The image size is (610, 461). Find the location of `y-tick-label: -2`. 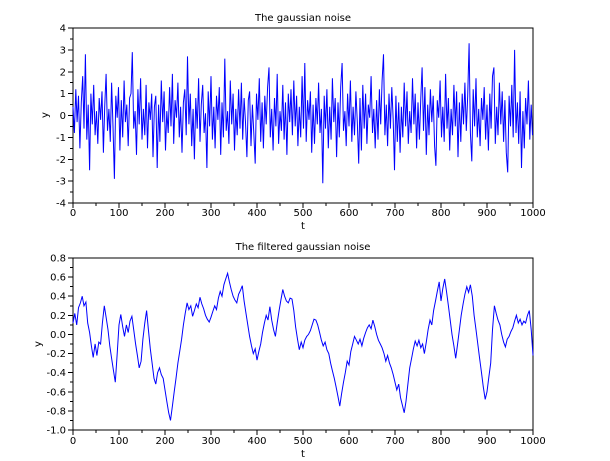

y-tick-label: -2 is located at coordinates (61, 160).